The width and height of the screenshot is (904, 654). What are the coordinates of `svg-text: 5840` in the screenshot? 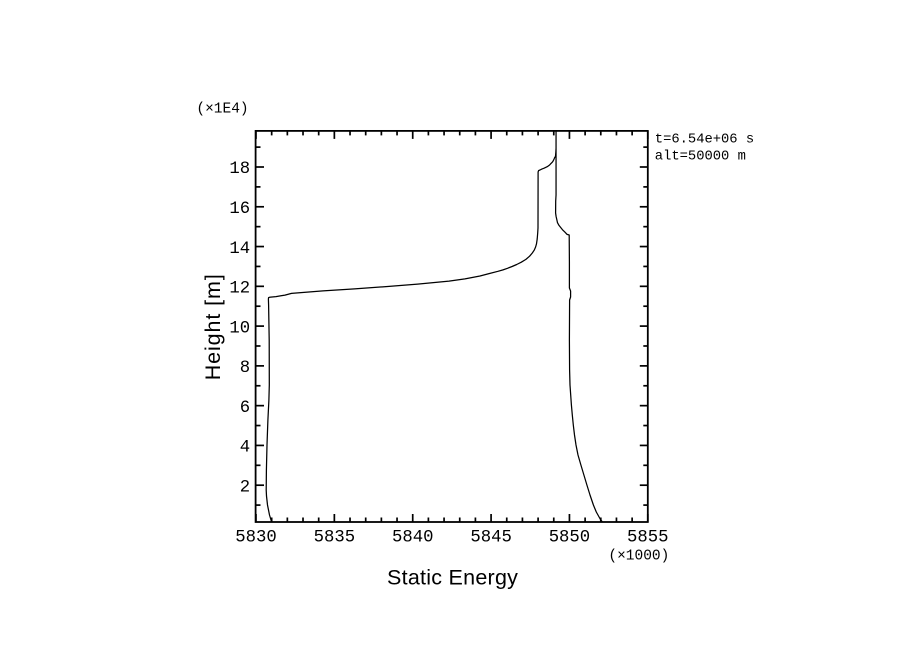 It's located at (412, 537).